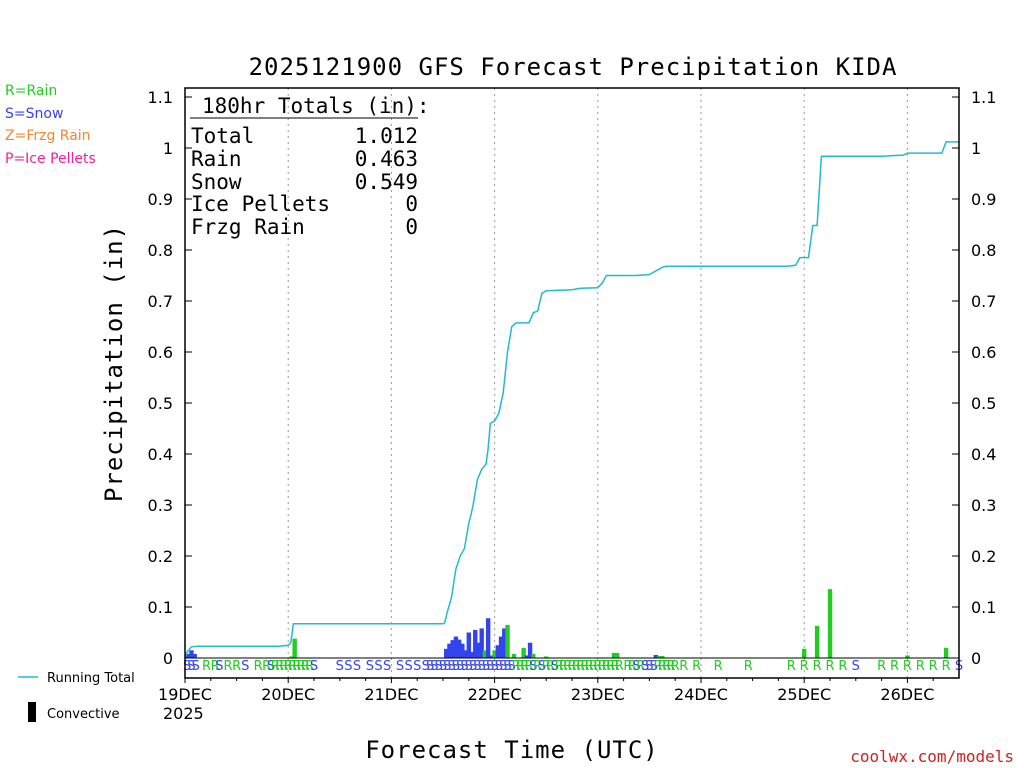 The image size is (1024, 768). Describe the element at coordinates (469, 666) in the screenshot. I see `ptype-letter-41: S` at that location.